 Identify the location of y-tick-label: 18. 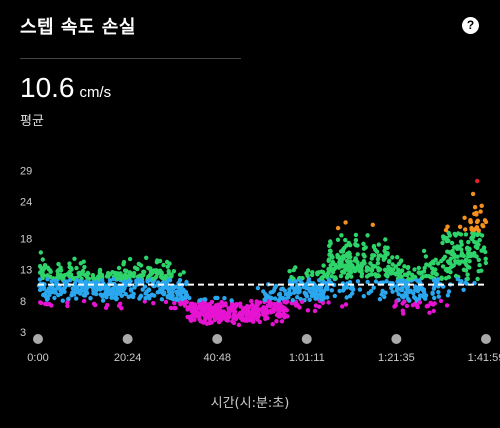
(26, 240).